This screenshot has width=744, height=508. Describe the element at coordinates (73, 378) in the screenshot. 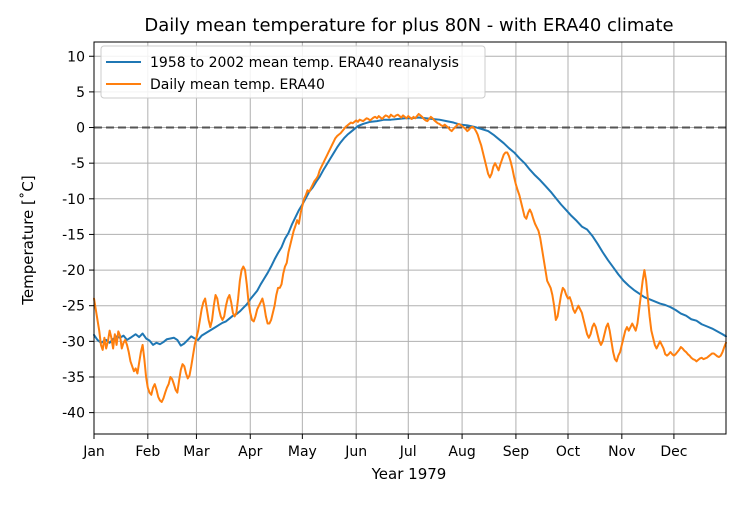

I see `y-tick-label: -35` at that location.